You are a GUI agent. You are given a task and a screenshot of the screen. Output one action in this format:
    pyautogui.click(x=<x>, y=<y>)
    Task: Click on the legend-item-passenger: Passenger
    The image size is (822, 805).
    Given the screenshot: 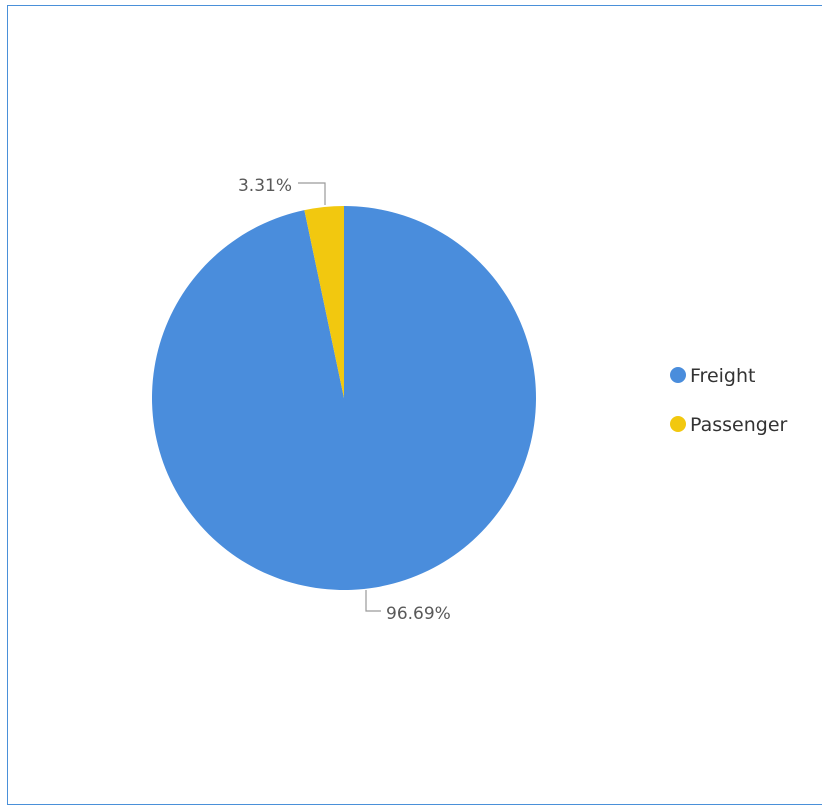 What is the action you would take?
    pyautogui.click(x=729, y=425)
    